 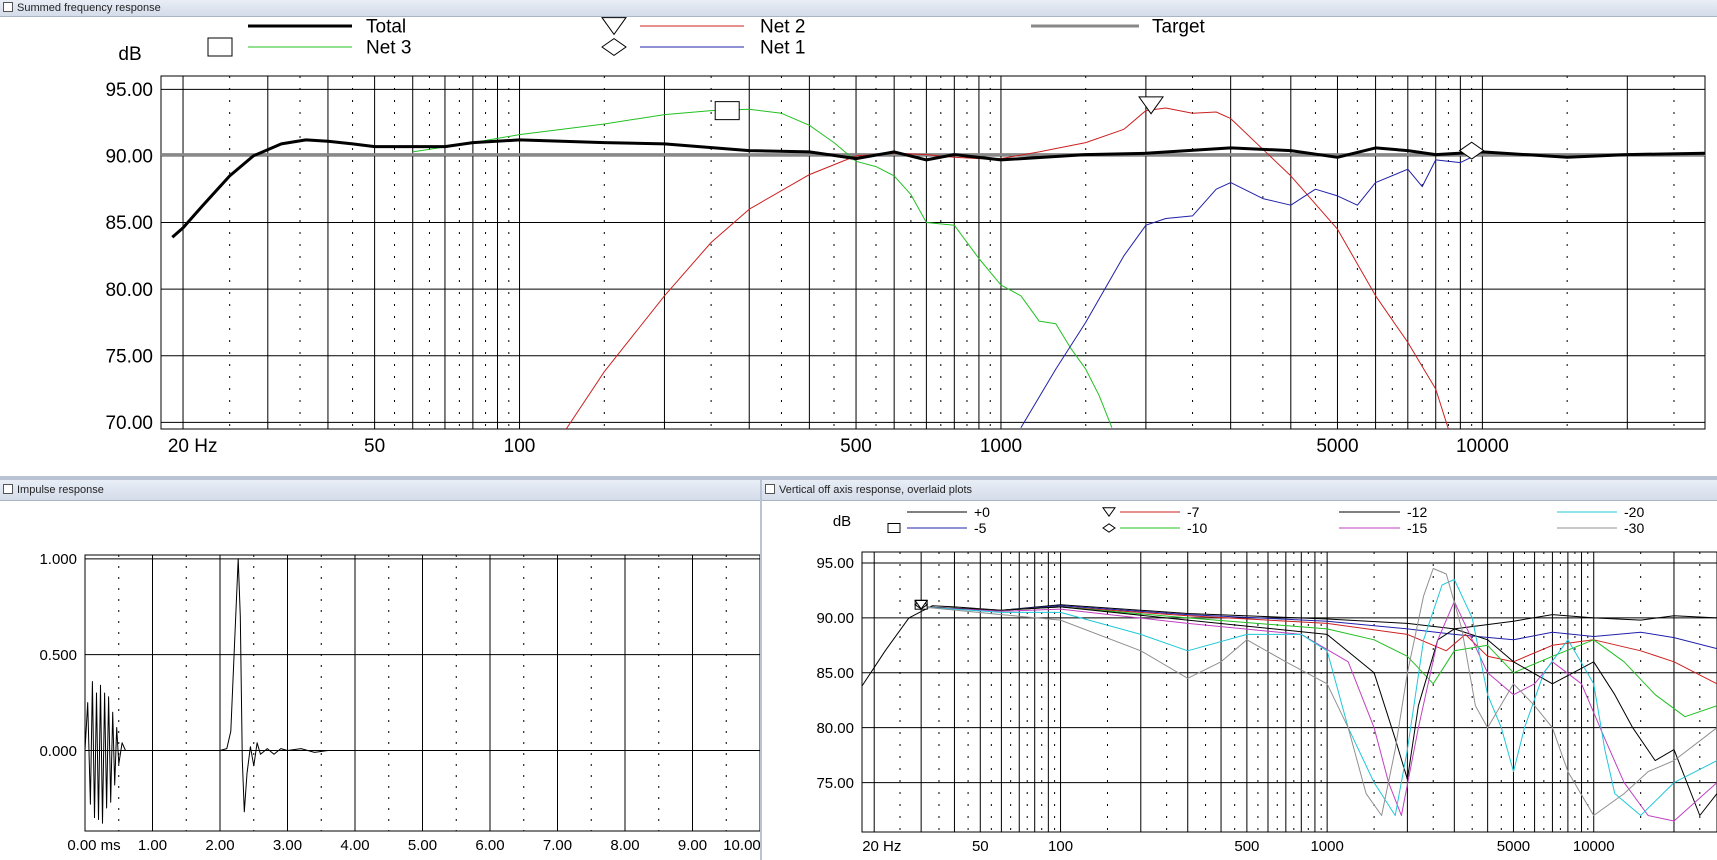 What do you see at coordinates (380, 490) in the screenshot?
I see `impulse-response-titlebar: Impulse response` at bounding box center [380, 490].